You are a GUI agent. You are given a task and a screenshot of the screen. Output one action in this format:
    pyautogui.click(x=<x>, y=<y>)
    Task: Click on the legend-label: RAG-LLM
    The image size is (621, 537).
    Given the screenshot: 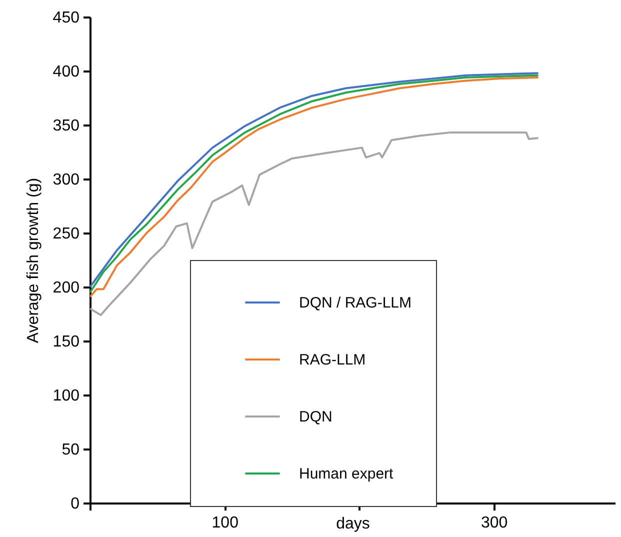 What is the action you would take?
    pyautogui.click(x=332, y=360)
    